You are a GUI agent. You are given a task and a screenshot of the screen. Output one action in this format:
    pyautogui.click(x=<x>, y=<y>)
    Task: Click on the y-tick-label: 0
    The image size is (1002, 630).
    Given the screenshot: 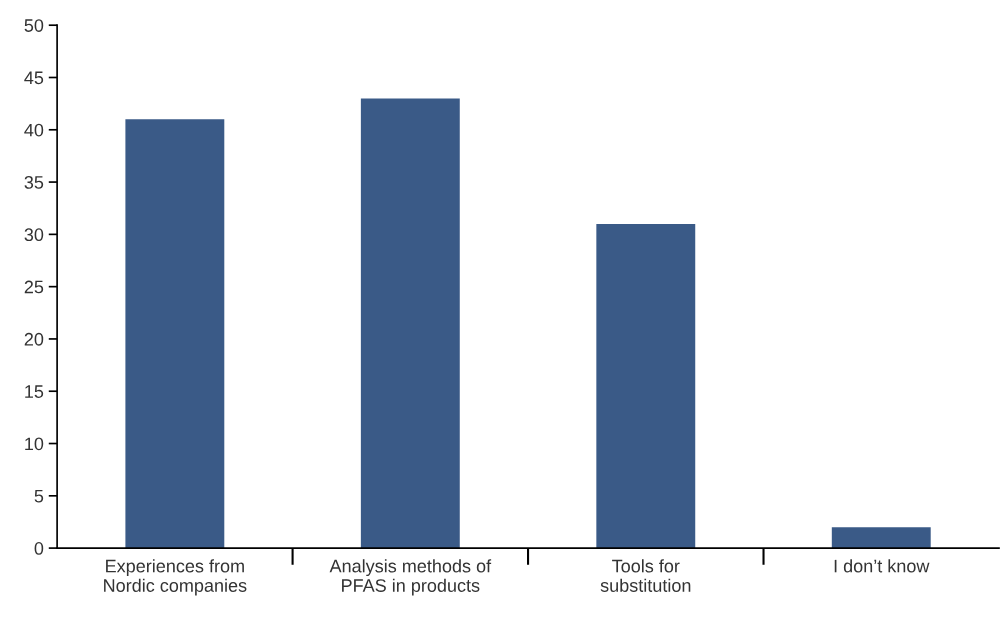 What is the action you would take?
    pyautogui.click(x=39, y=548)
    